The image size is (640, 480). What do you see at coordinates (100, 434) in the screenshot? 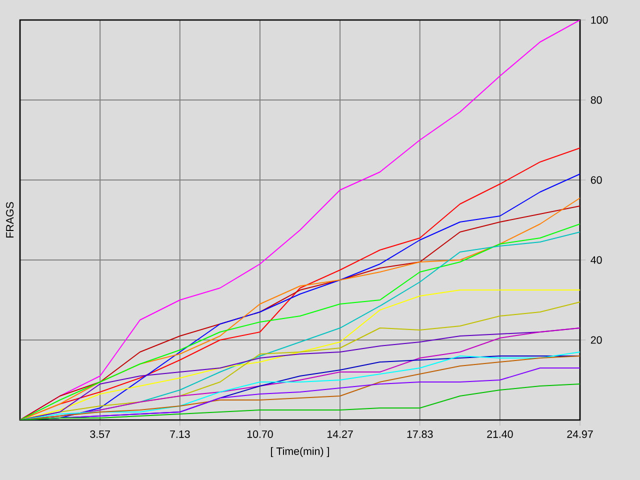
I see `x-tick-label: 3.57` at bounding box center [100, 434].